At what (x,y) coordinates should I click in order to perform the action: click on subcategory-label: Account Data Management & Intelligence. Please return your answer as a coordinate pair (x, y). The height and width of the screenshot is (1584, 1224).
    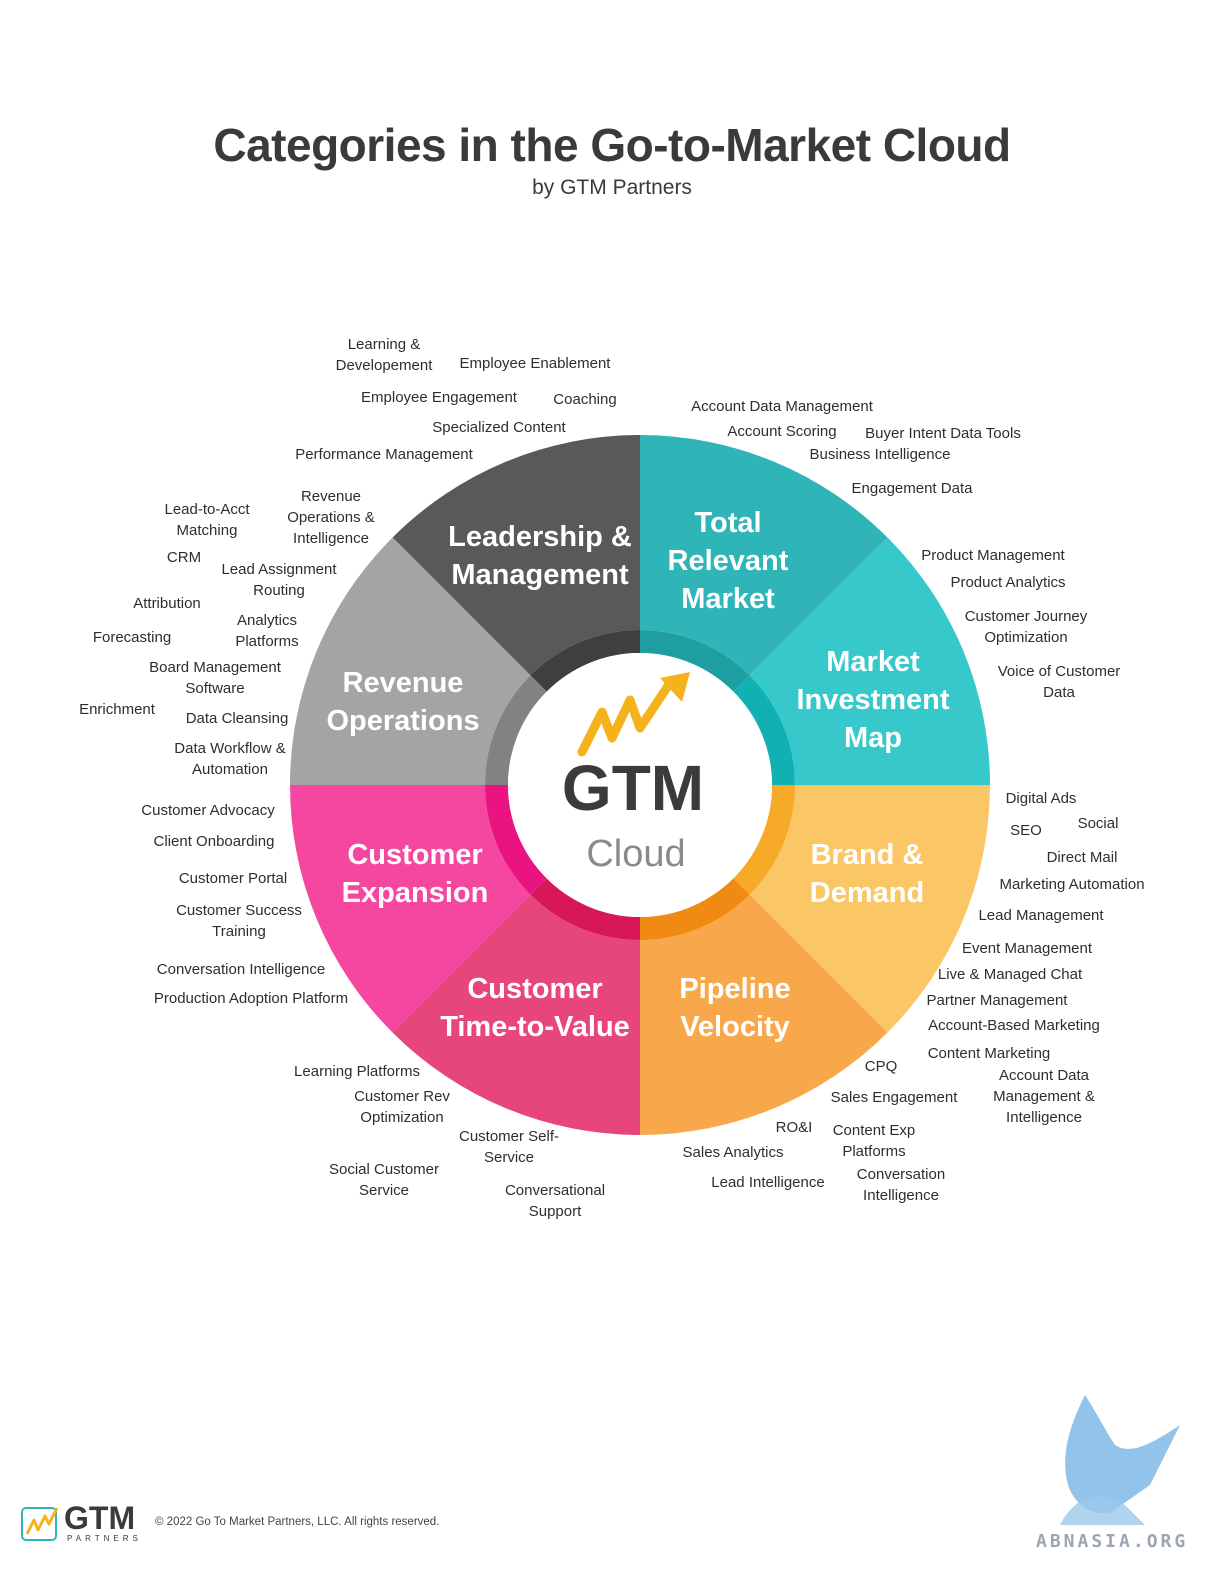
    Looking at the image, I should click on (1044, 1096).